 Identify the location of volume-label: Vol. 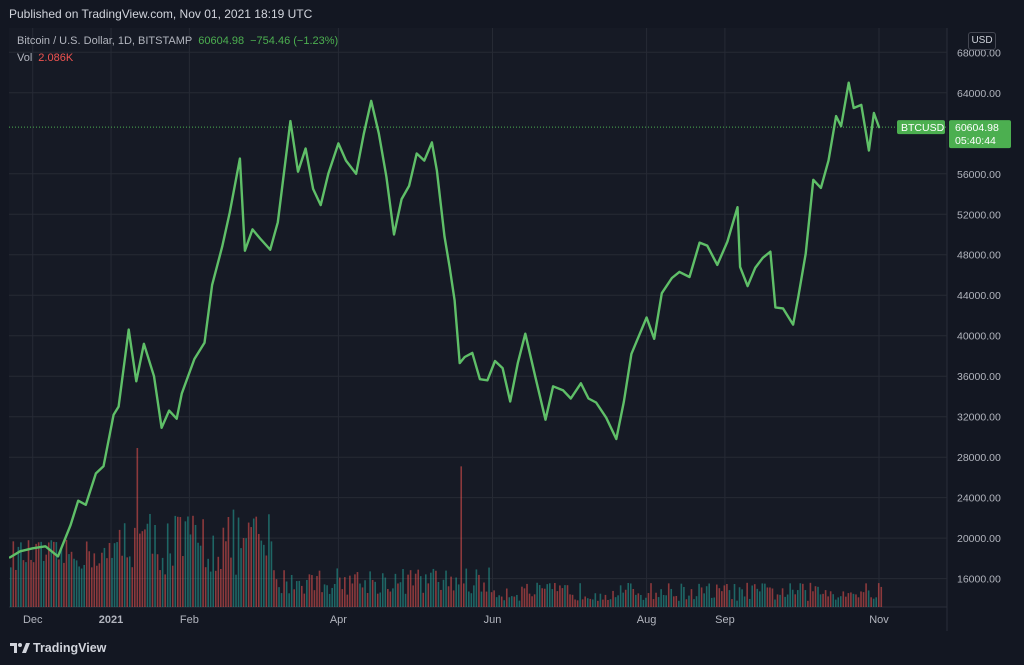
(25, 58).